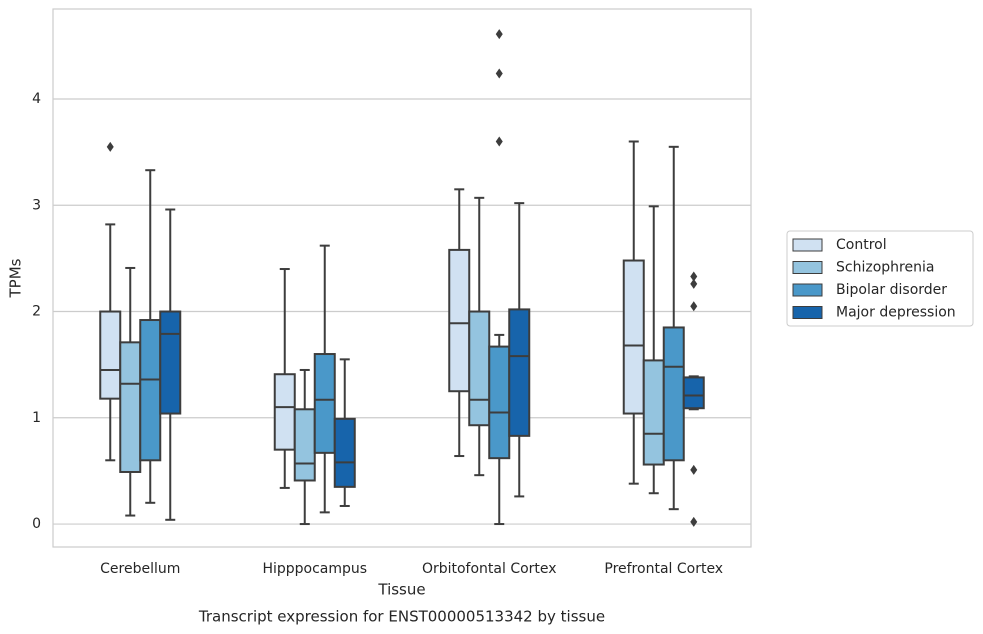  What do you see at coordinates (314, 569) in the screenshot?
I see `x-tick-label: Hipppocampus` at bounding box center [314, 569].